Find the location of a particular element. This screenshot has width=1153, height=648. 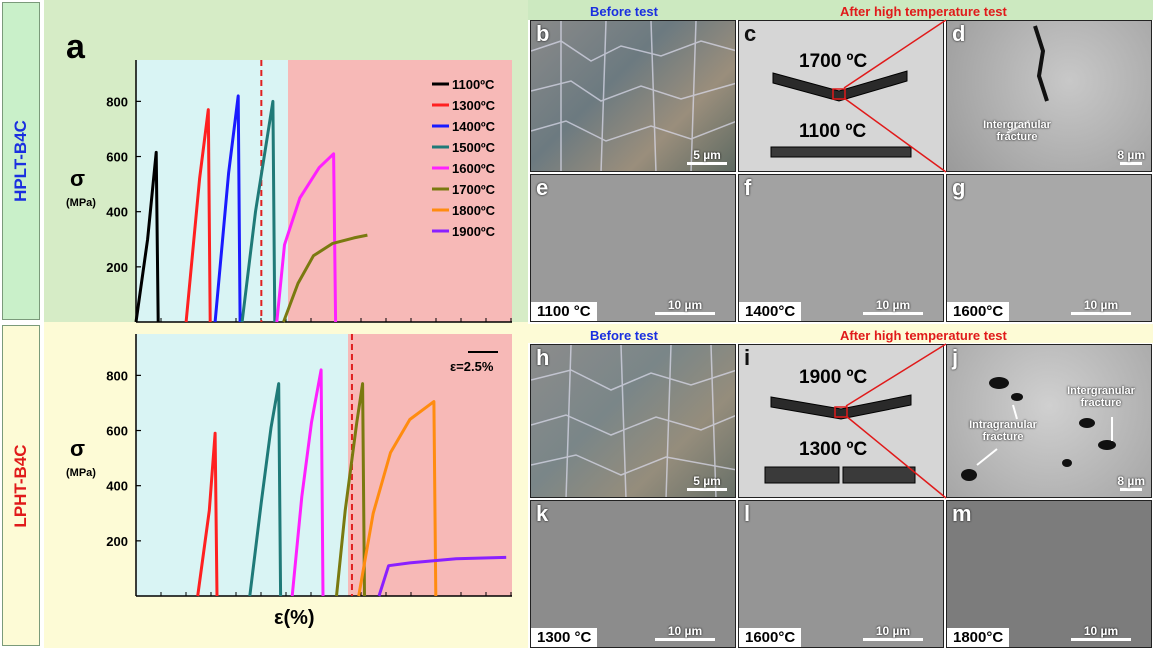

panel-f-scale-bar: 10 µm is located at coordinates (893, 306).